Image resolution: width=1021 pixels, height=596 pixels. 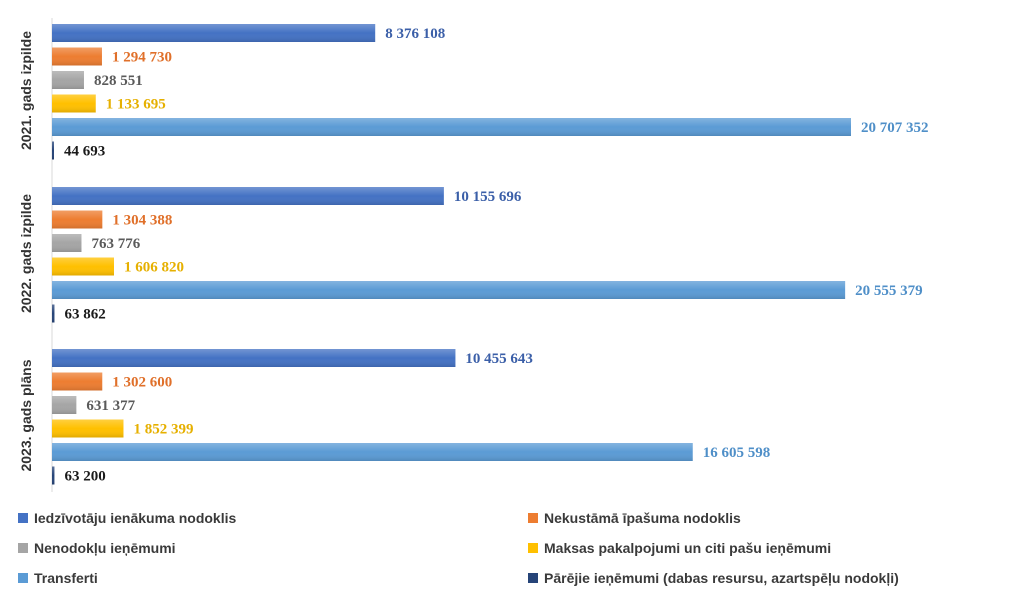 I want to click on data-label: 20 707 352, so click(x=895, y=128).